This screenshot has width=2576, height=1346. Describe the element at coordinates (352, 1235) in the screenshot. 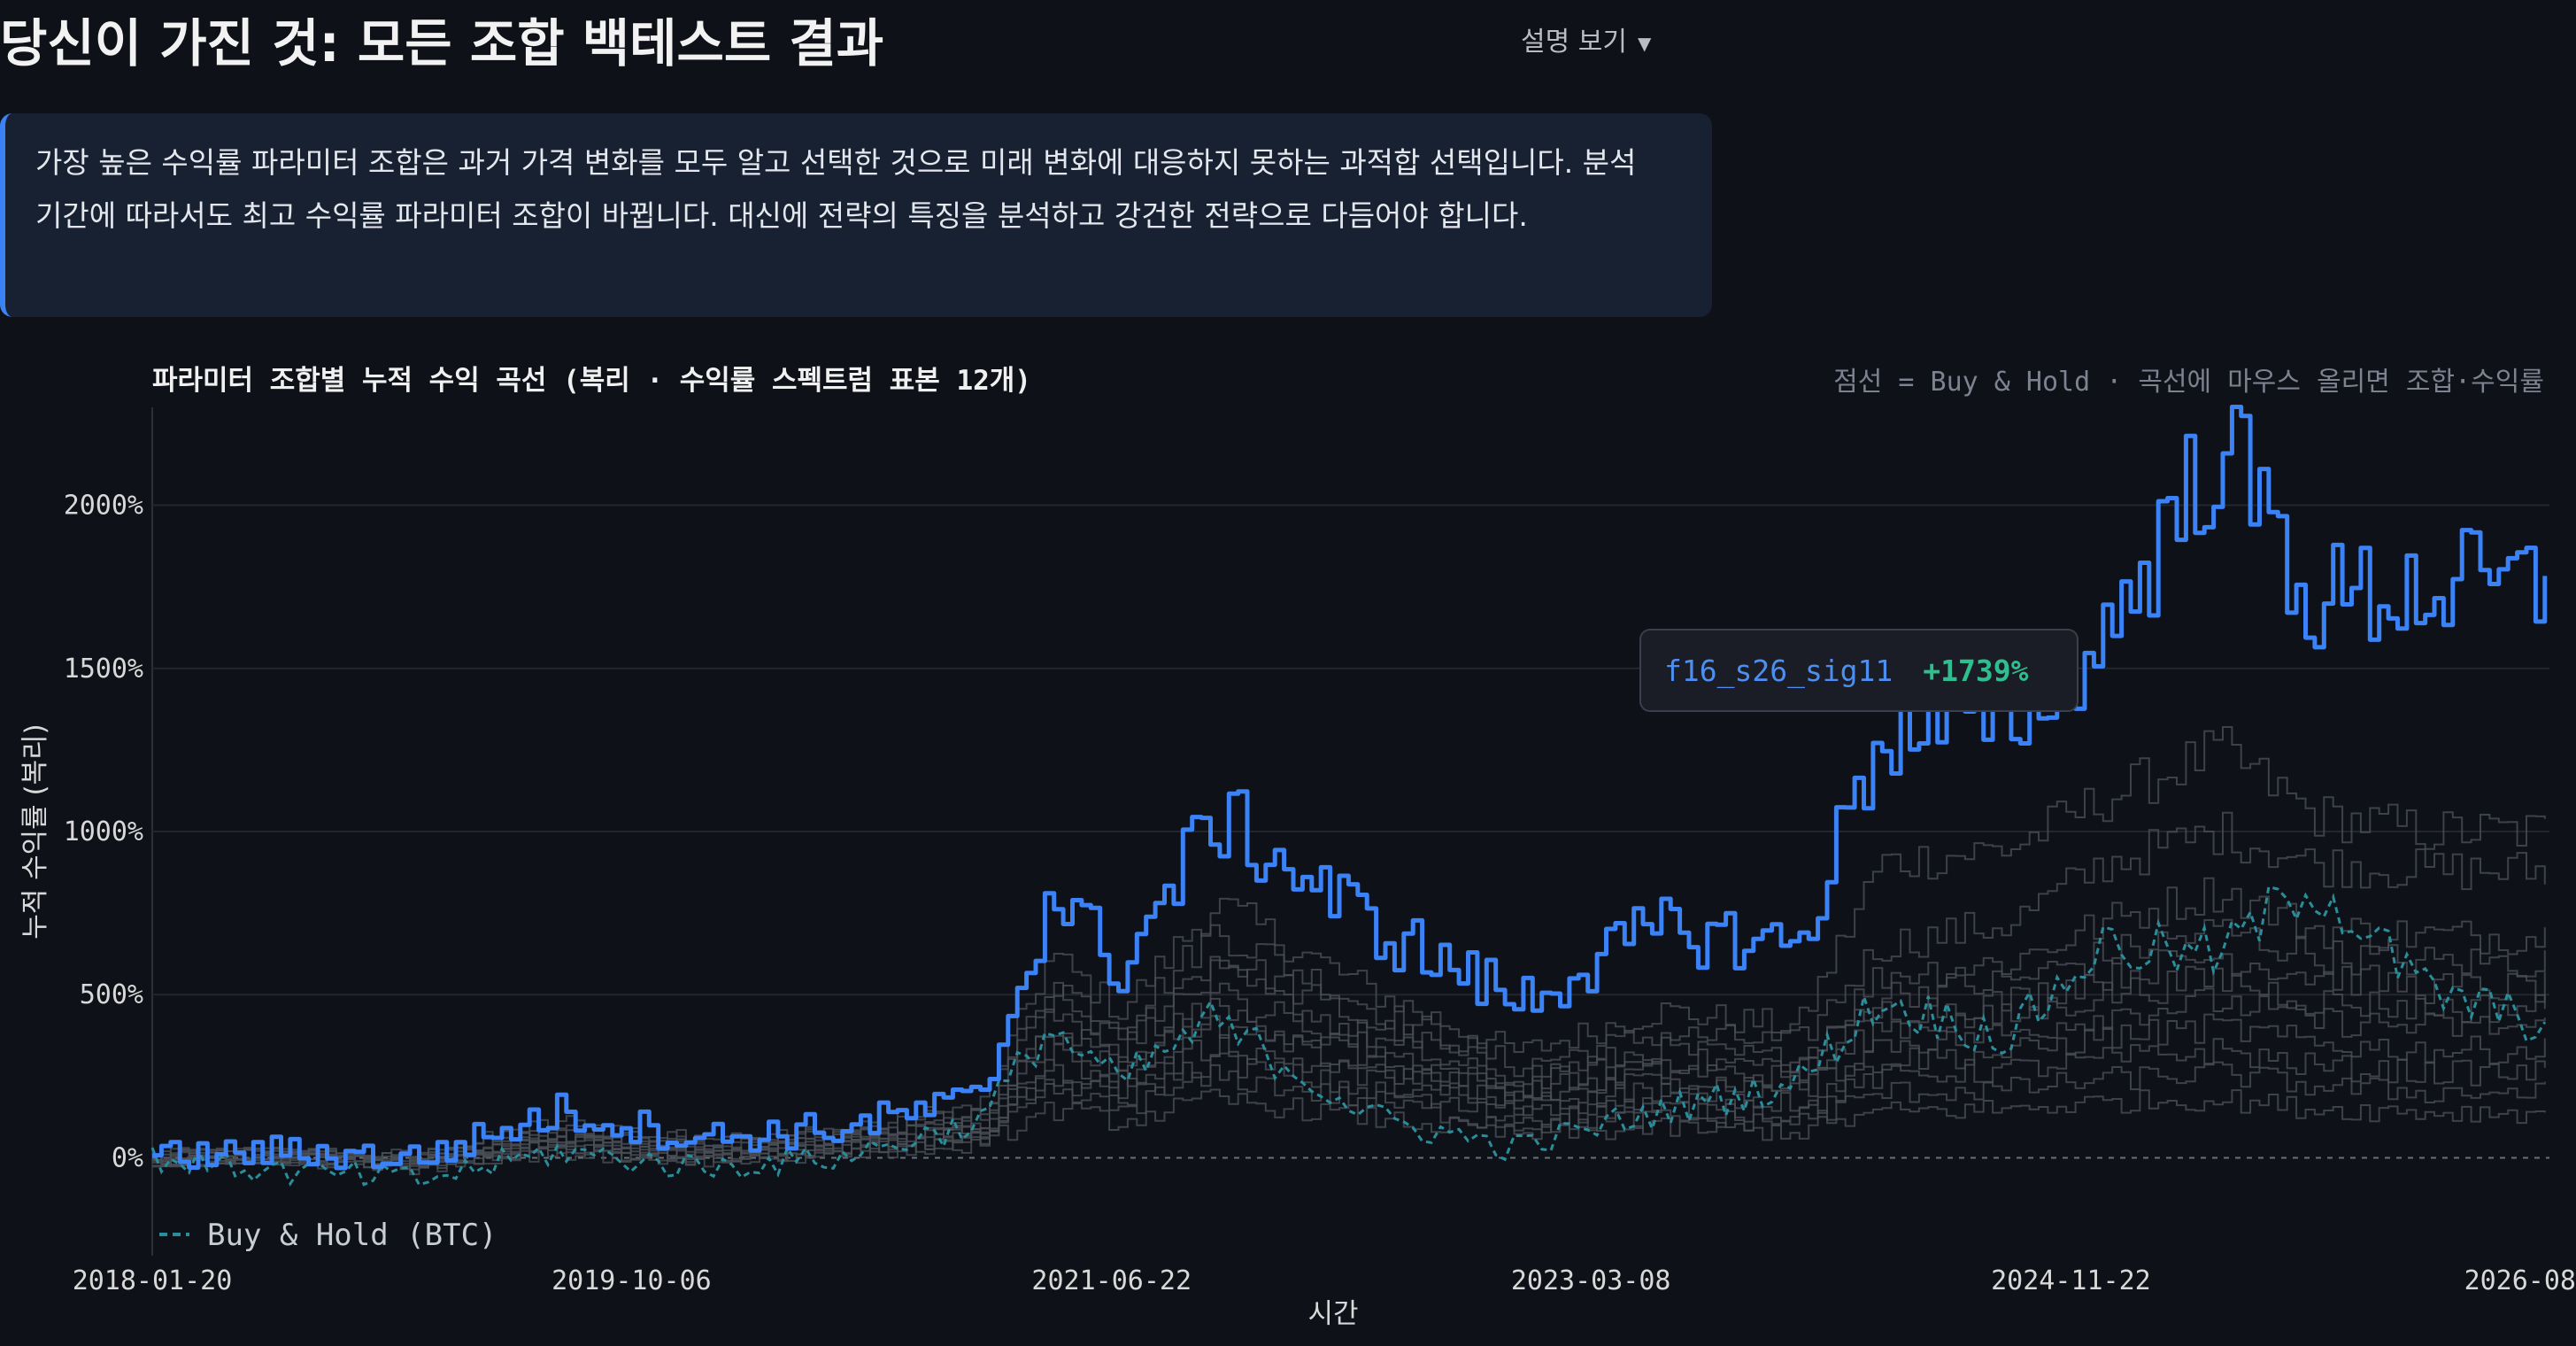

I see `legend-buy-hold-label: Buy & Hold (BTC)` at that location.